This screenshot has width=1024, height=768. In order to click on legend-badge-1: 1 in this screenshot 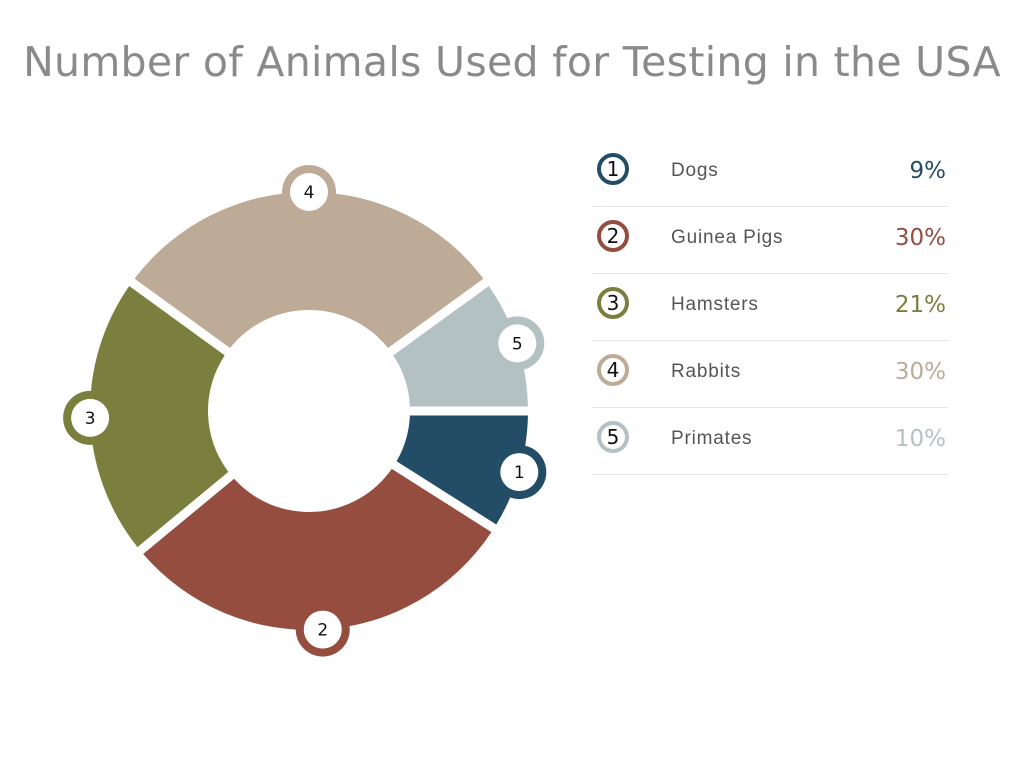, I will do `click(613, 169)`.